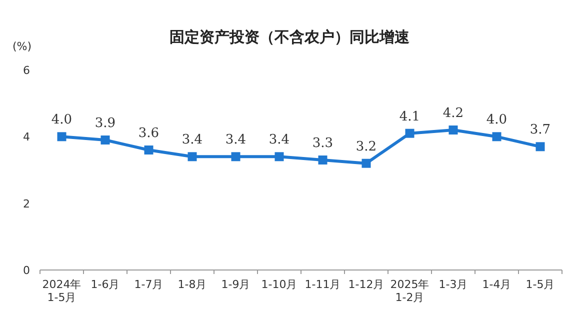  I want to click on x-tick-label: 1-8月, so click(192, 284).